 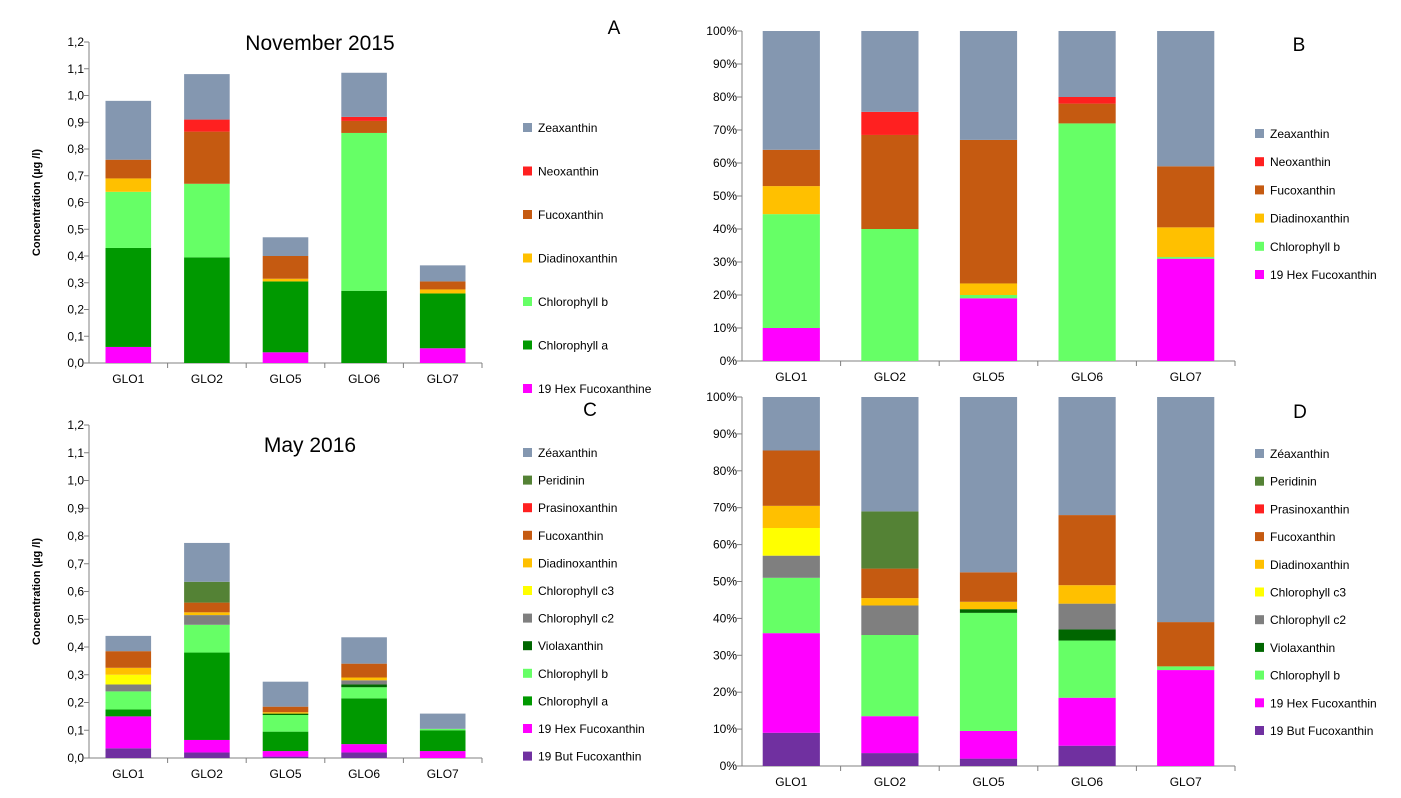 What do you see at coordinates (1259, 274) in the screenshot?
I see `panel-b-legend-swatch` at bounding box center [1259, 274].